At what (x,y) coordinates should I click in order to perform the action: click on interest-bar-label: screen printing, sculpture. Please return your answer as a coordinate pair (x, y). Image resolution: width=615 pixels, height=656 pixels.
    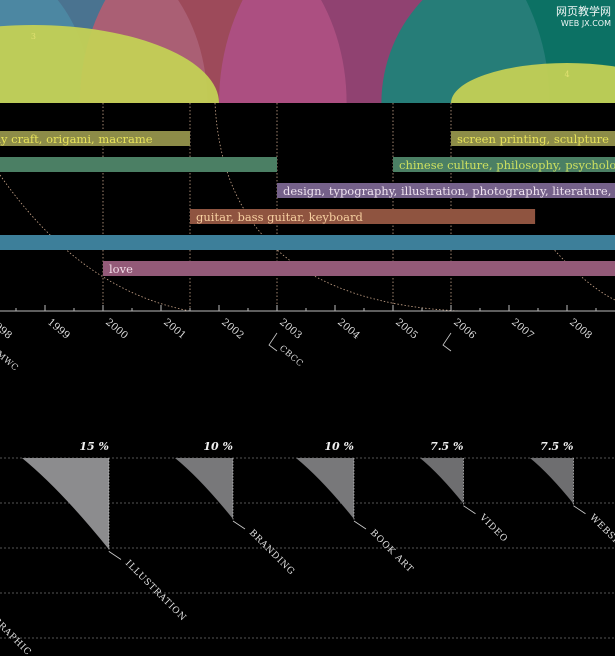
    Looking at the image, I should click on (533, 139).